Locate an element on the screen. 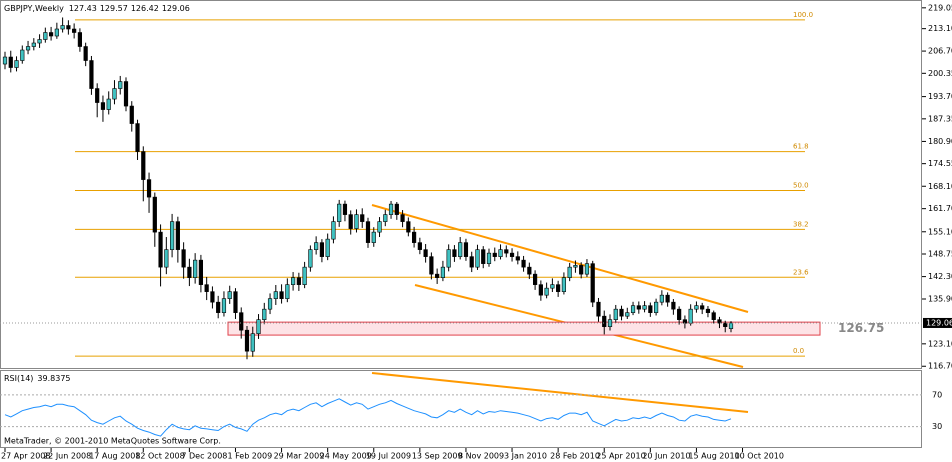 The height and width of the screenshot is (462, 952). x-tick-label: 25 Apr 2010 is located at coordinates (620, 456).